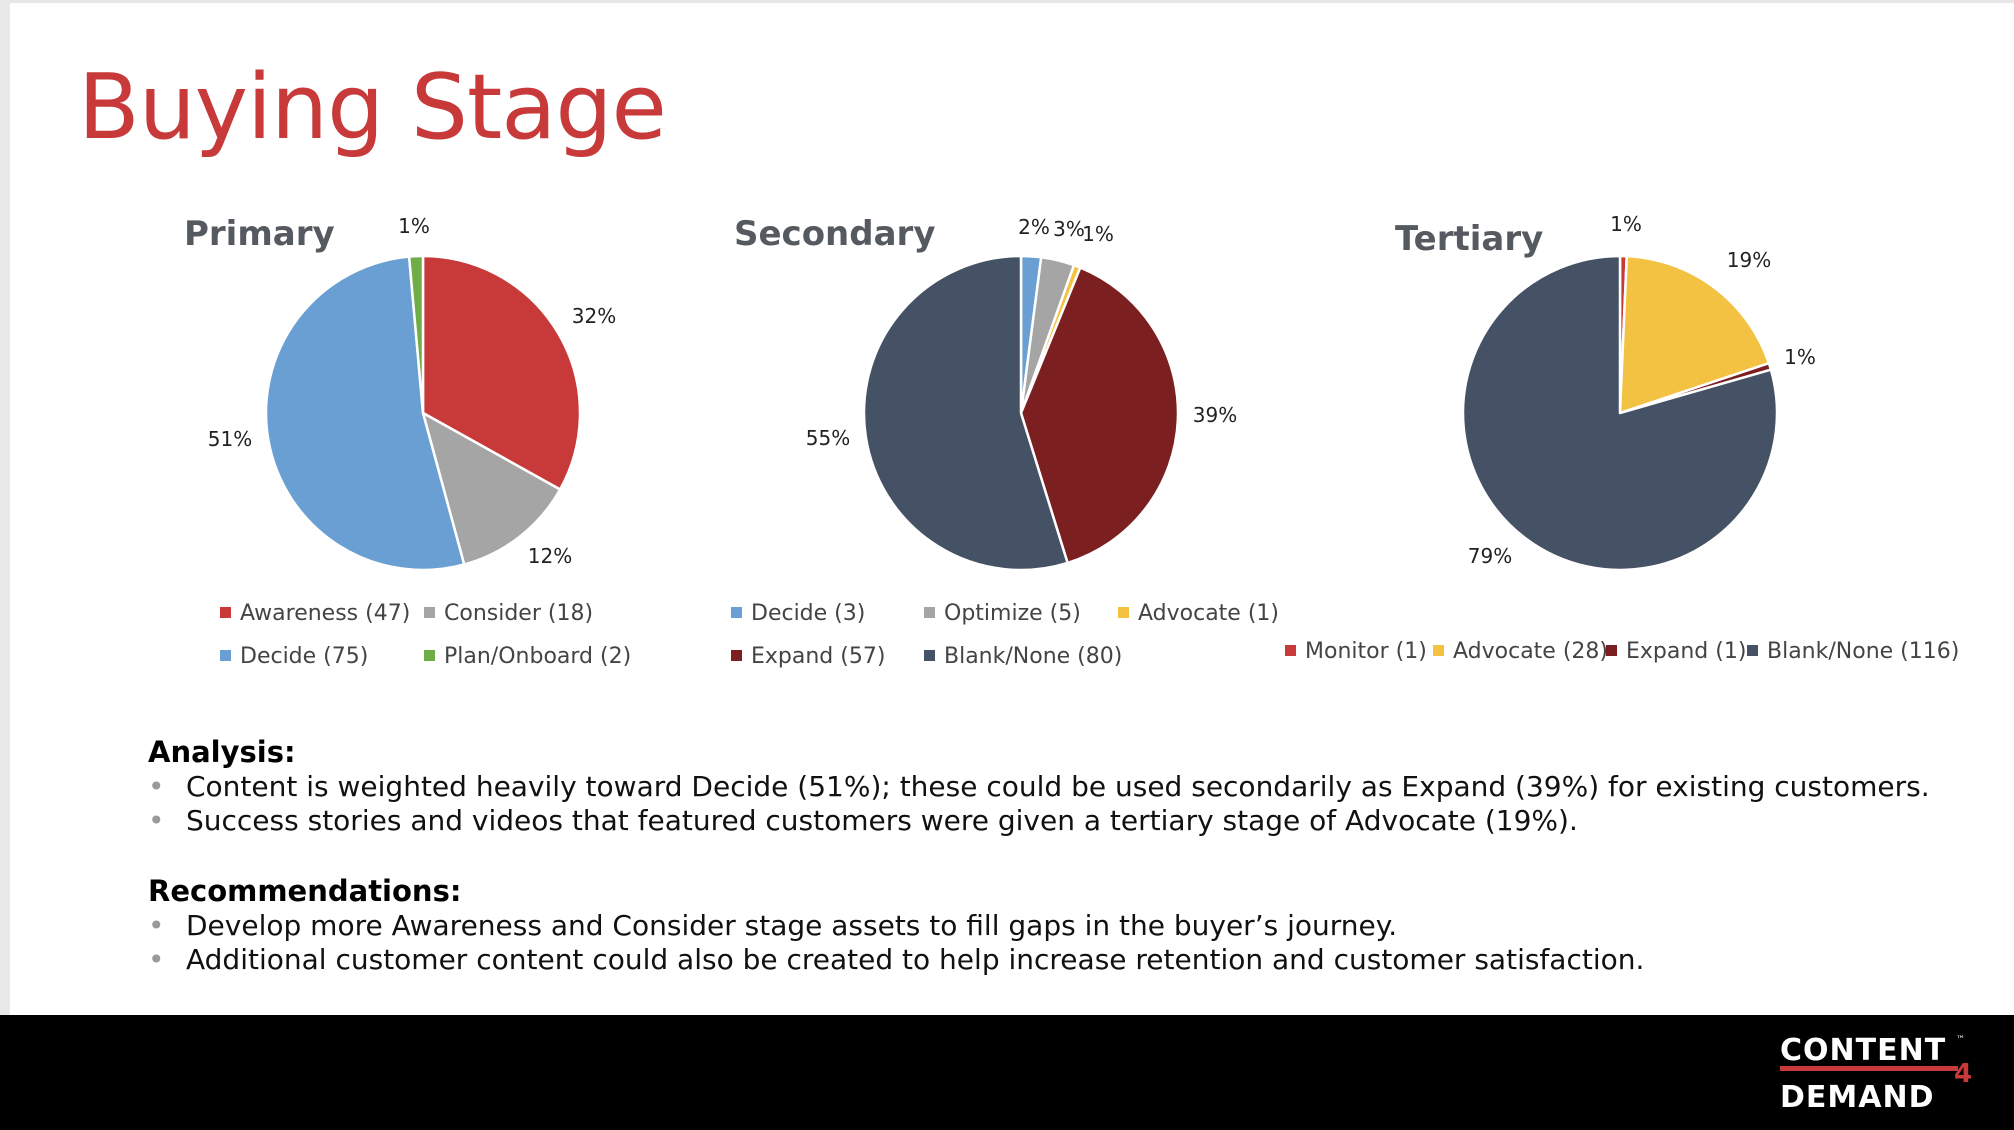  I want to click on logo-number: 4, so click(1963, 1074).